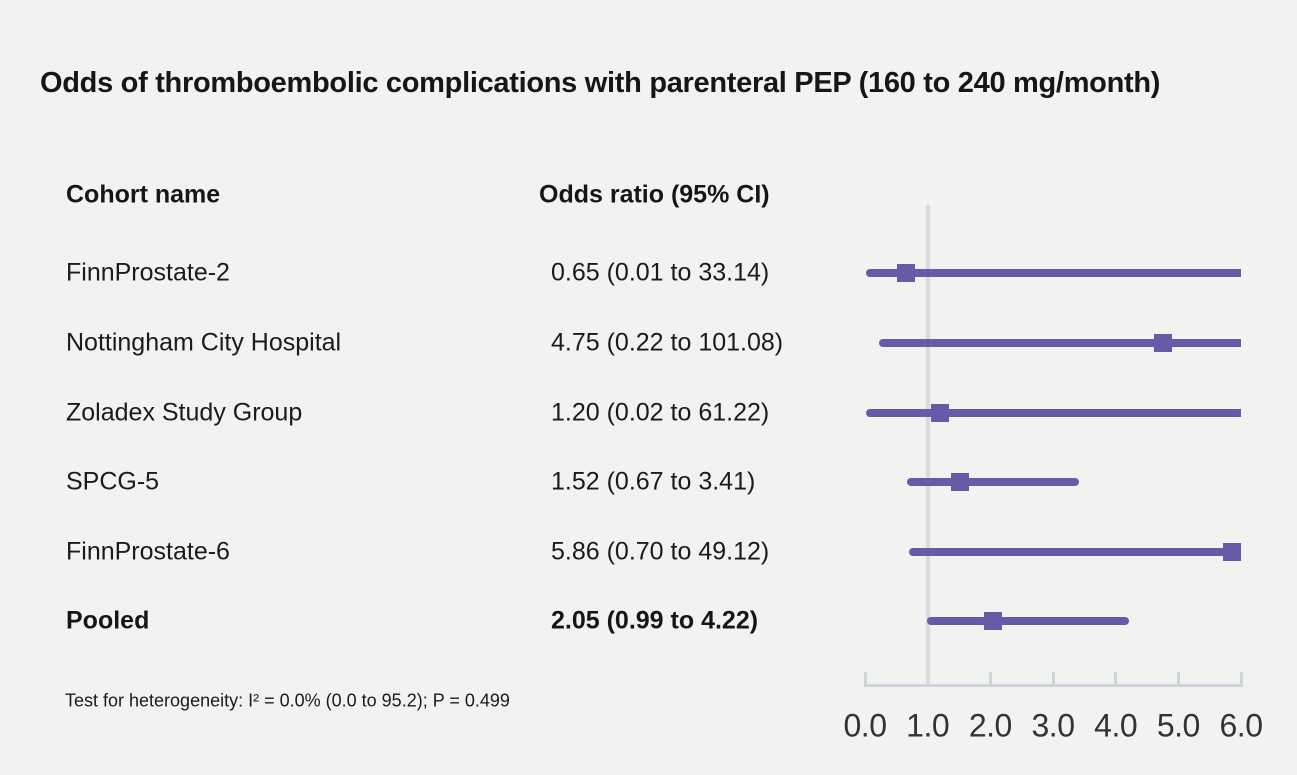 This screenshot has height=775, width=1297. I want to click on column-header-cohort-name: Cohort name, so click(143, 194).